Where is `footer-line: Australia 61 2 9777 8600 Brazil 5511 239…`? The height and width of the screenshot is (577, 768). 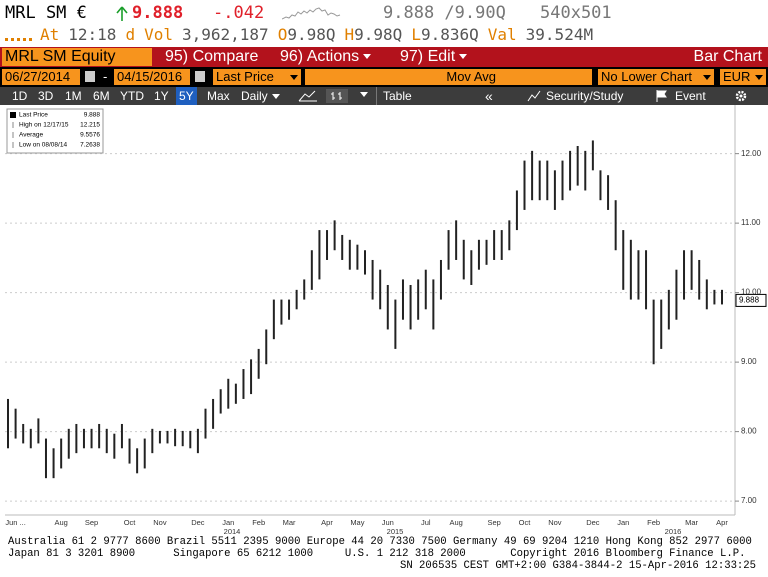
footer-line: Australia 61 2 9777 8600 Brazil 5511 239… is located at coordinates (380, 542).